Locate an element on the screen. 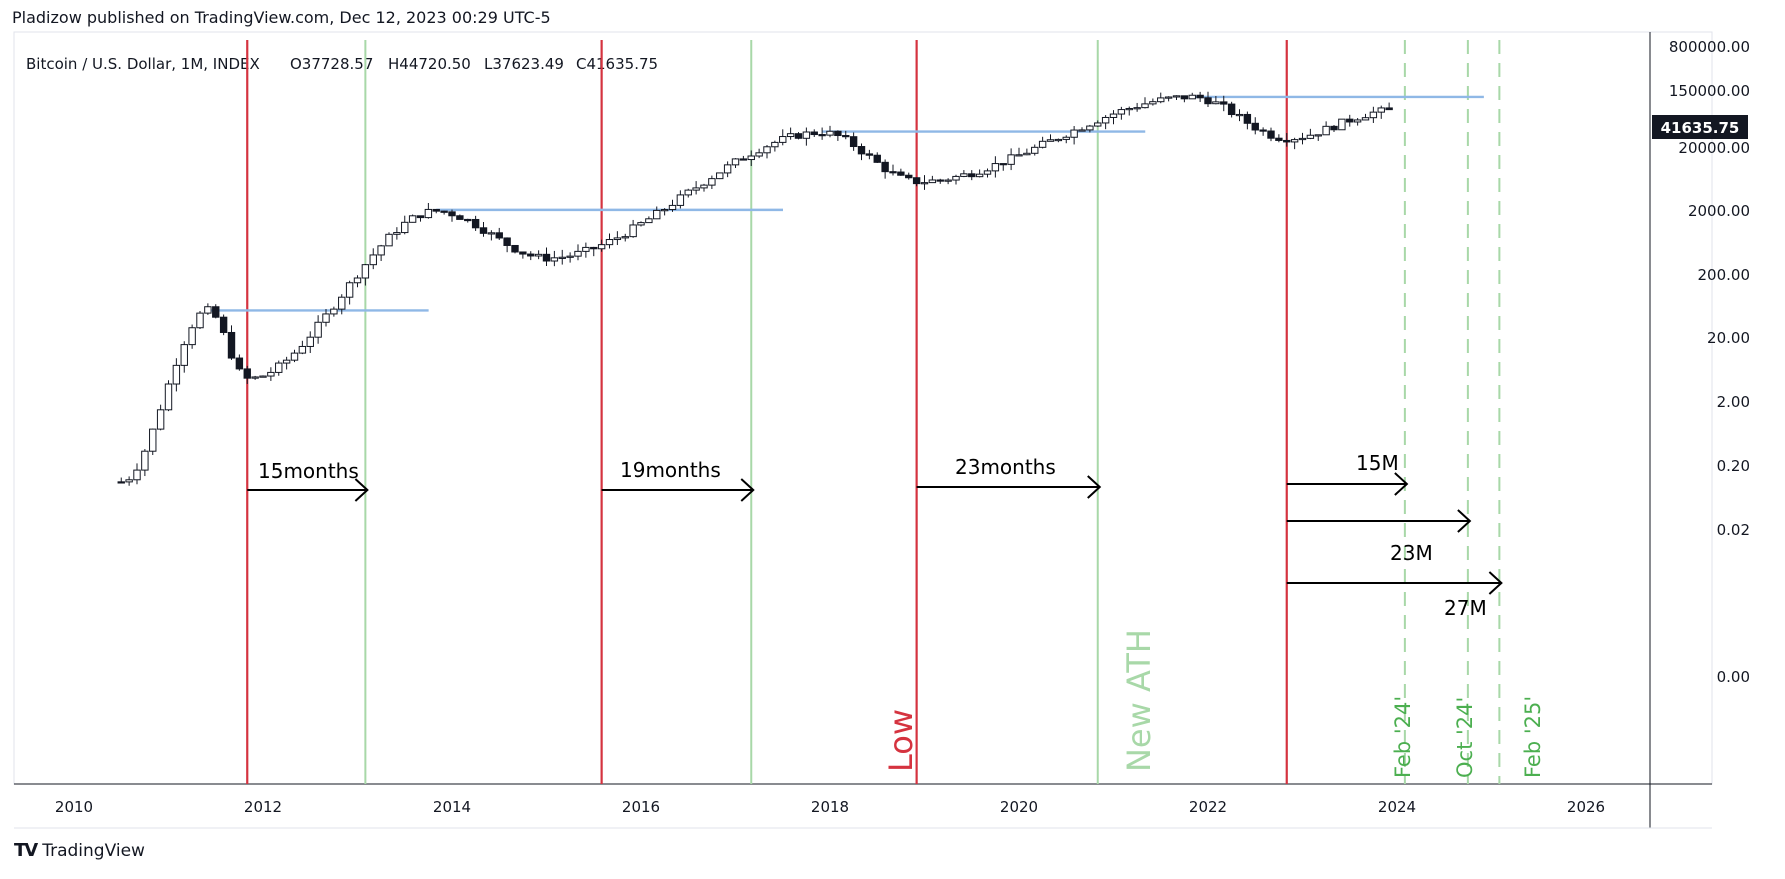  y-tick-label: 20000.00 is located at coordinates (1714, 148).